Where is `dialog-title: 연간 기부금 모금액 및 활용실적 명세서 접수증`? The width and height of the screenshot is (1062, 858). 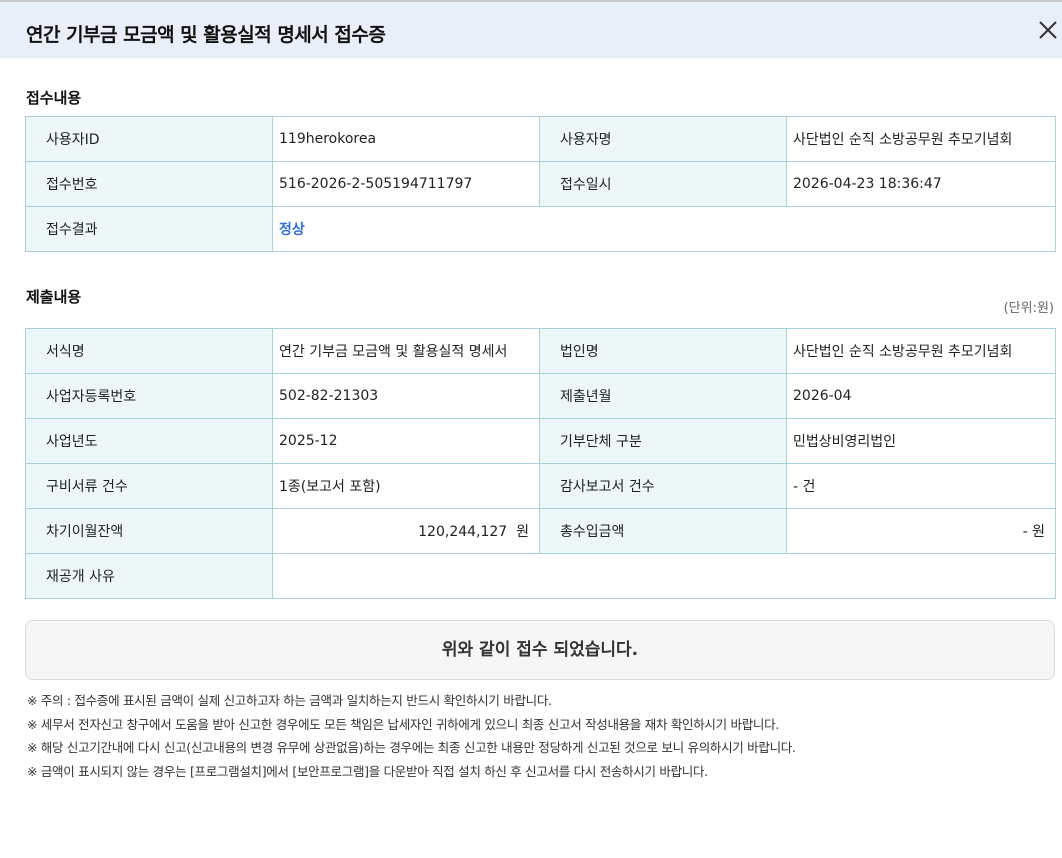
dialog-title: 연간 기부금 모금액 및 활용실적 명세서 접수증 is located at coordinates (206, 35).